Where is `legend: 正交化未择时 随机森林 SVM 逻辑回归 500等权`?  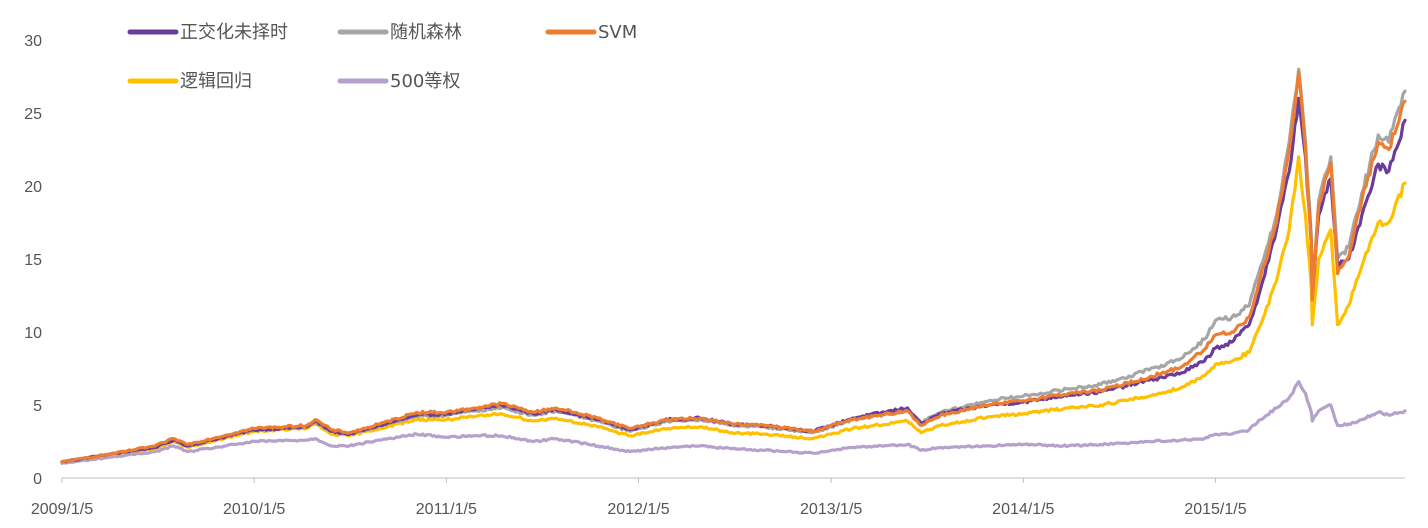
legend: 正交化未择时 随机森林 SVM 逻辑回归 500等权 is located at coordinates (382, 57).